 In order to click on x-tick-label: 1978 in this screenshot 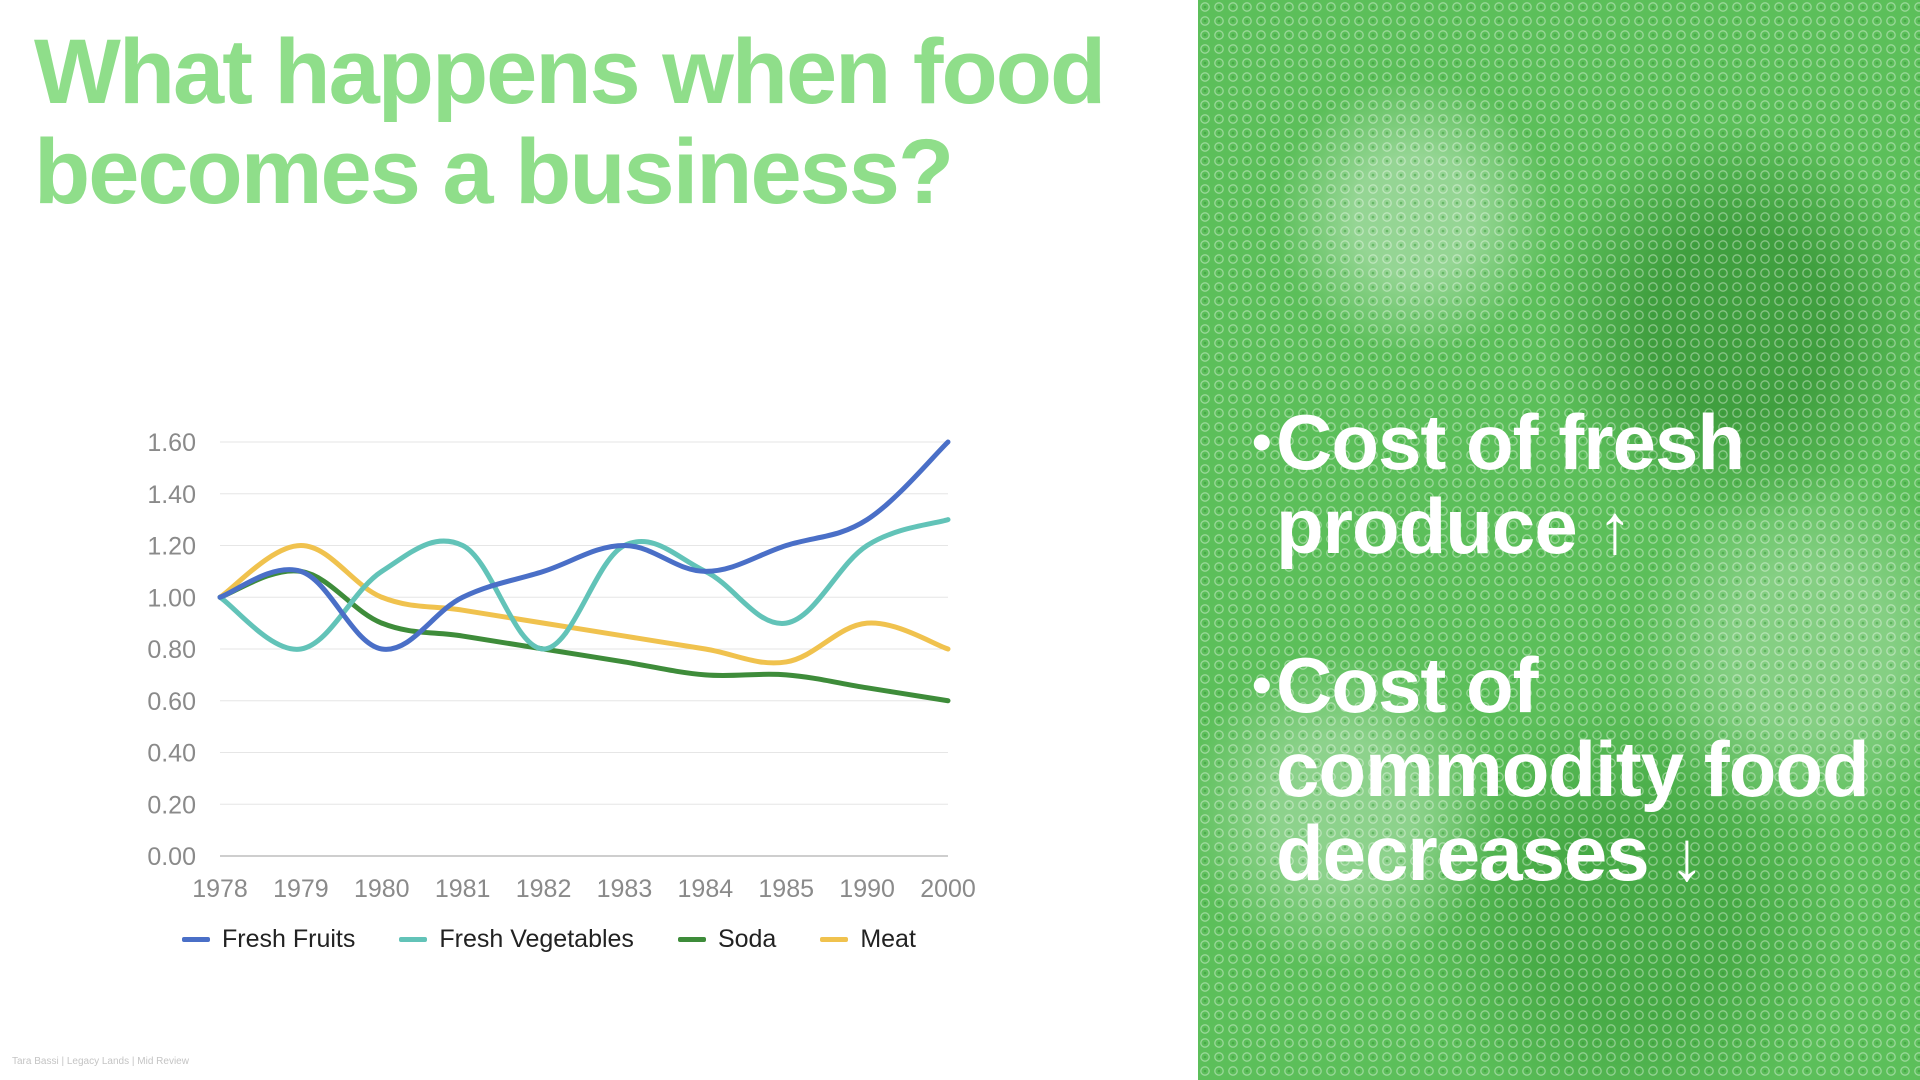, I will do `click(220, 889)`.